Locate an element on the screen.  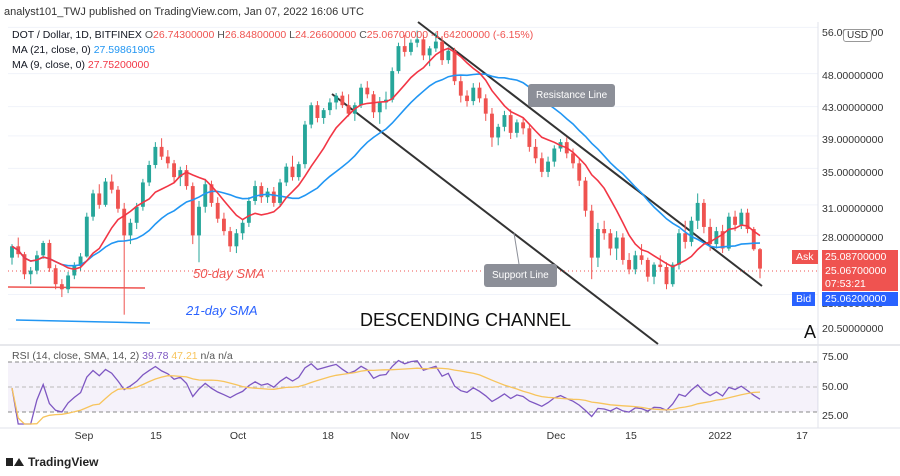
support-line-callout: Support Line is located at coordinates (520, 275).